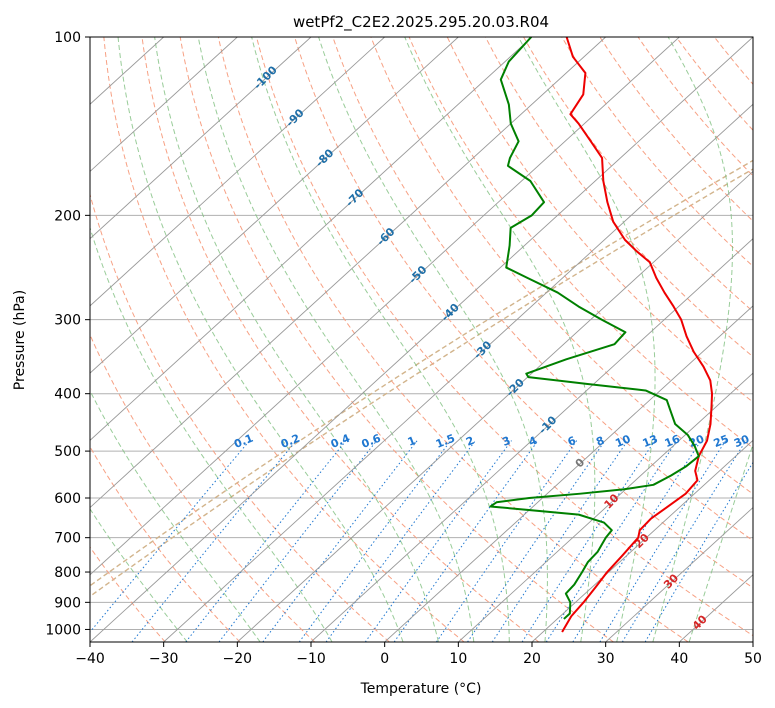  I want to click on y-tick-label: 300, so click(67, 321).